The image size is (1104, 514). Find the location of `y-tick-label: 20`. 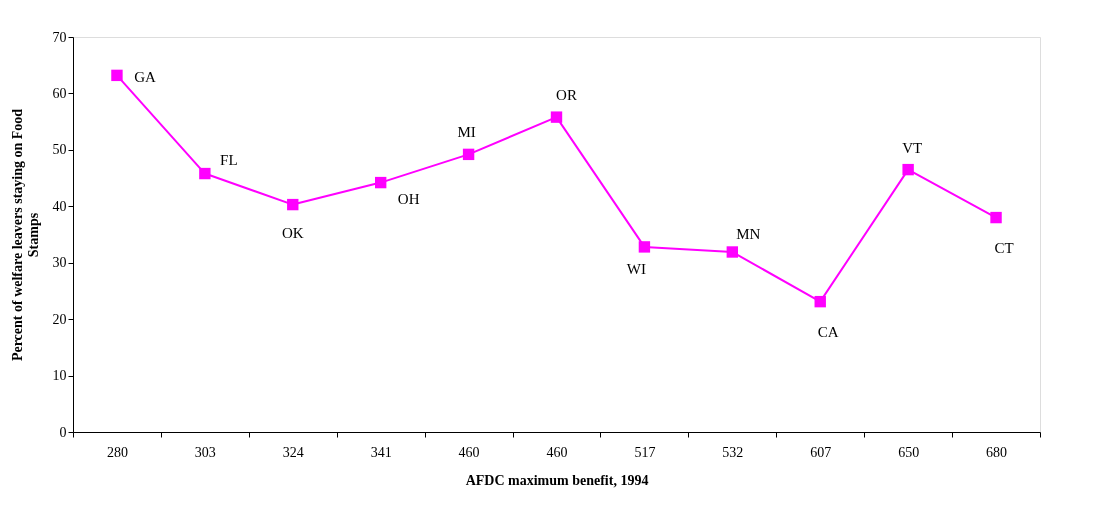

y-tick-label: 20 is located at coordinates (59, 319).